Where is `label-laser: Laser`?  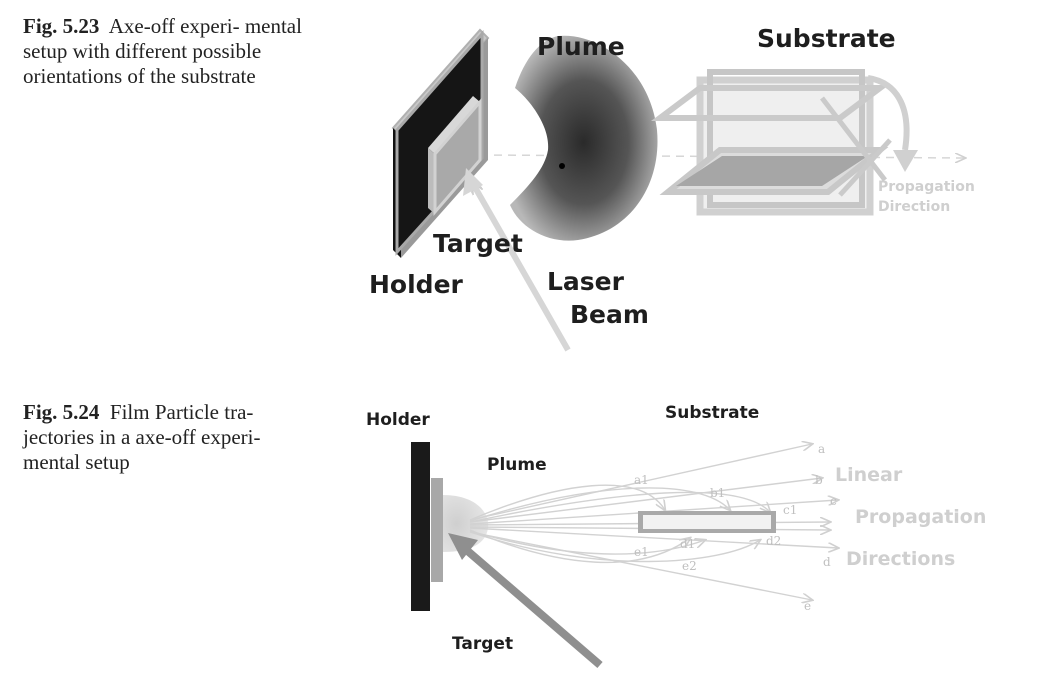
label-laser: Laser is located at coordinates (586, 281).